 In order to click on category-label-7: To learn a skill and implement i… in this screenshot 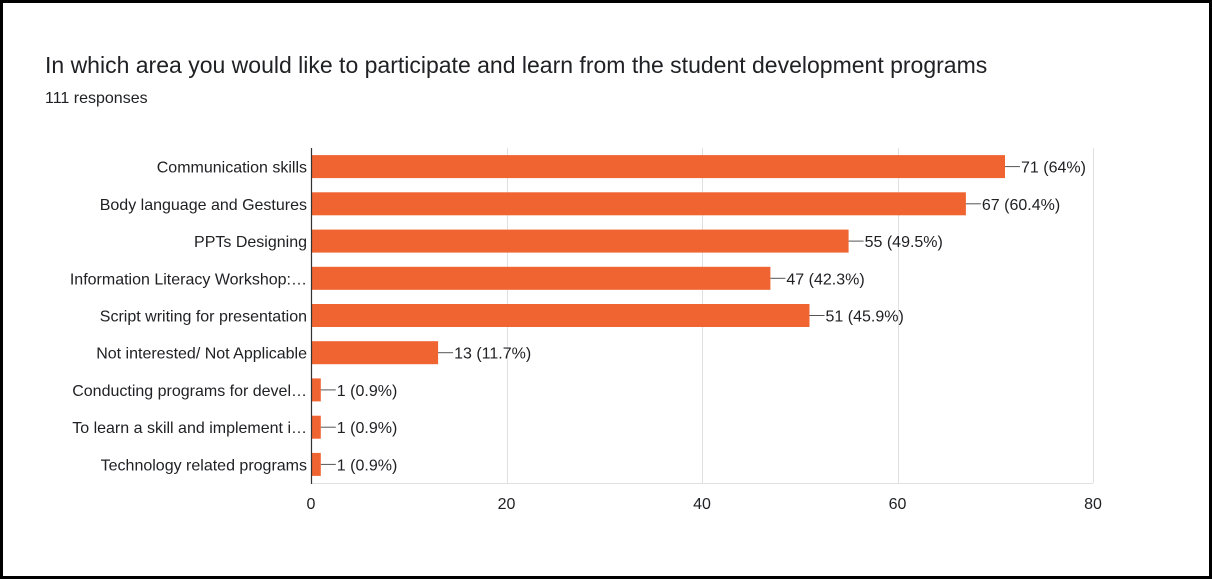, I will do `click(189, 428)`.